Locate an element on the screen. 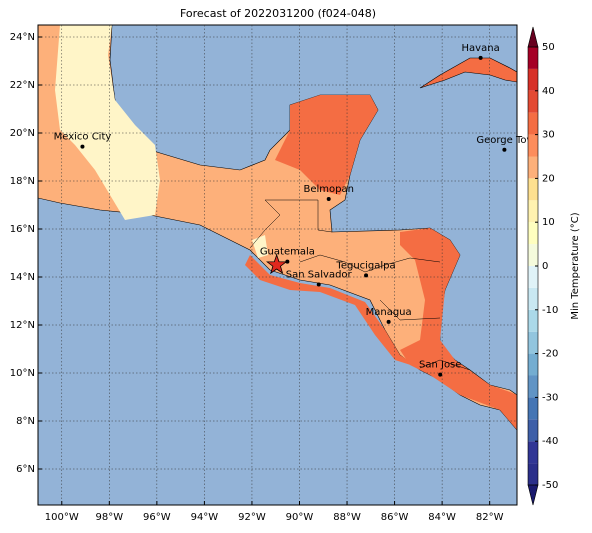 The image size is (592, 533). city-label: Havana is located at coordinates (481, 48).